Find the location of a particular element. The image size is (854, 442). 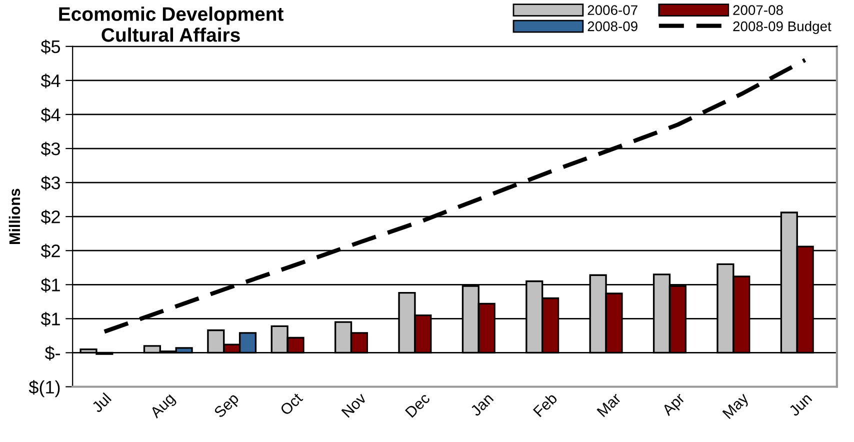

x-tick-label: Jan is located at coordinates (482, 404).